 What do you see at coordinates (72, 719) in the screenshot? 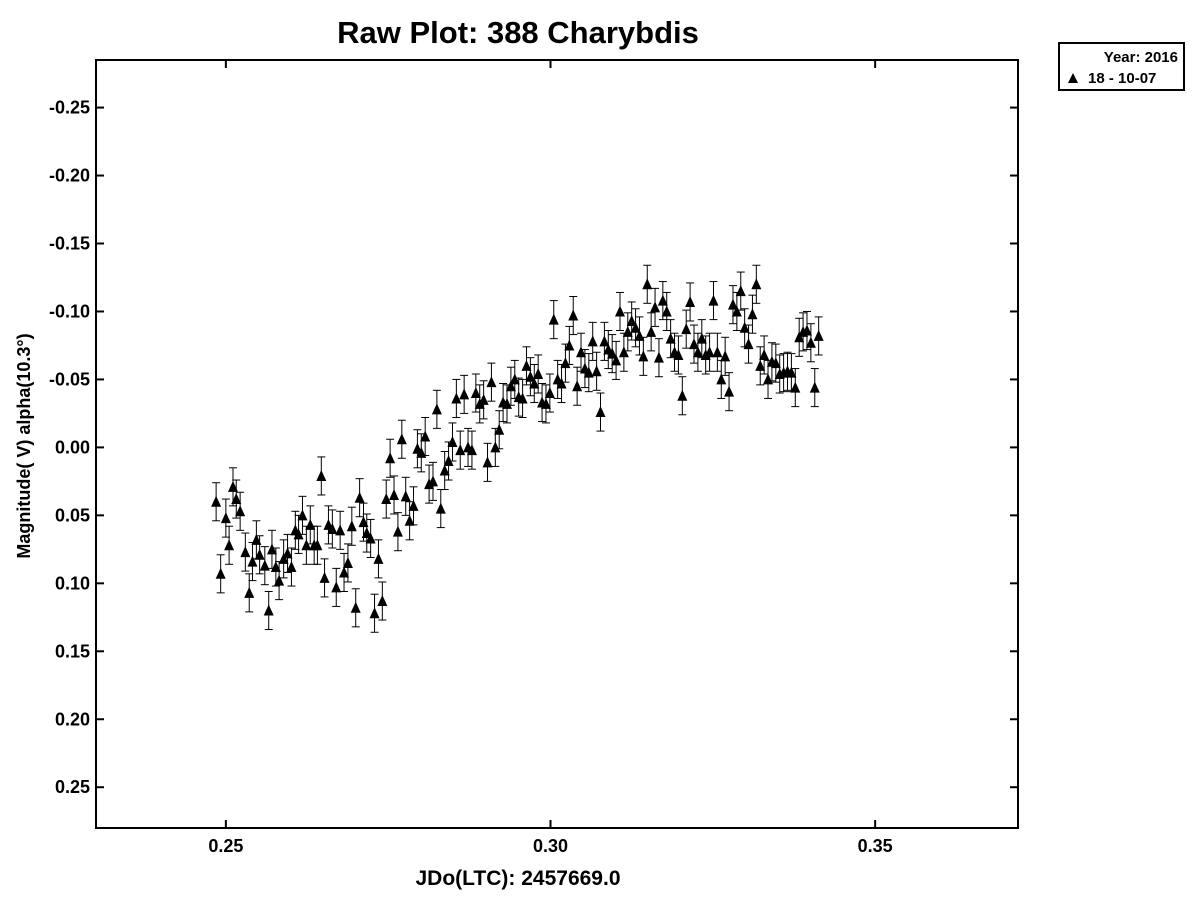
I see `y-tick-label: 0.20` at bounding box center [72, 719].